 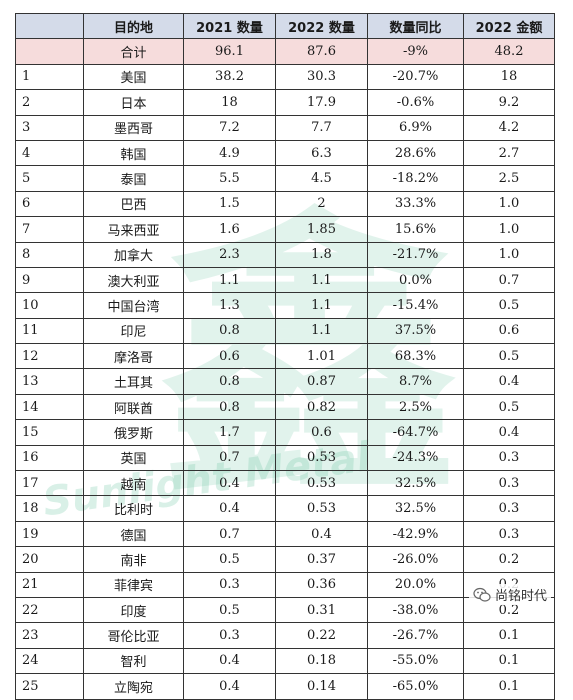 I want to click on table-row: 16 英国 0.7 0.53 -24.3% 0.3, so click(x=285, y=458).